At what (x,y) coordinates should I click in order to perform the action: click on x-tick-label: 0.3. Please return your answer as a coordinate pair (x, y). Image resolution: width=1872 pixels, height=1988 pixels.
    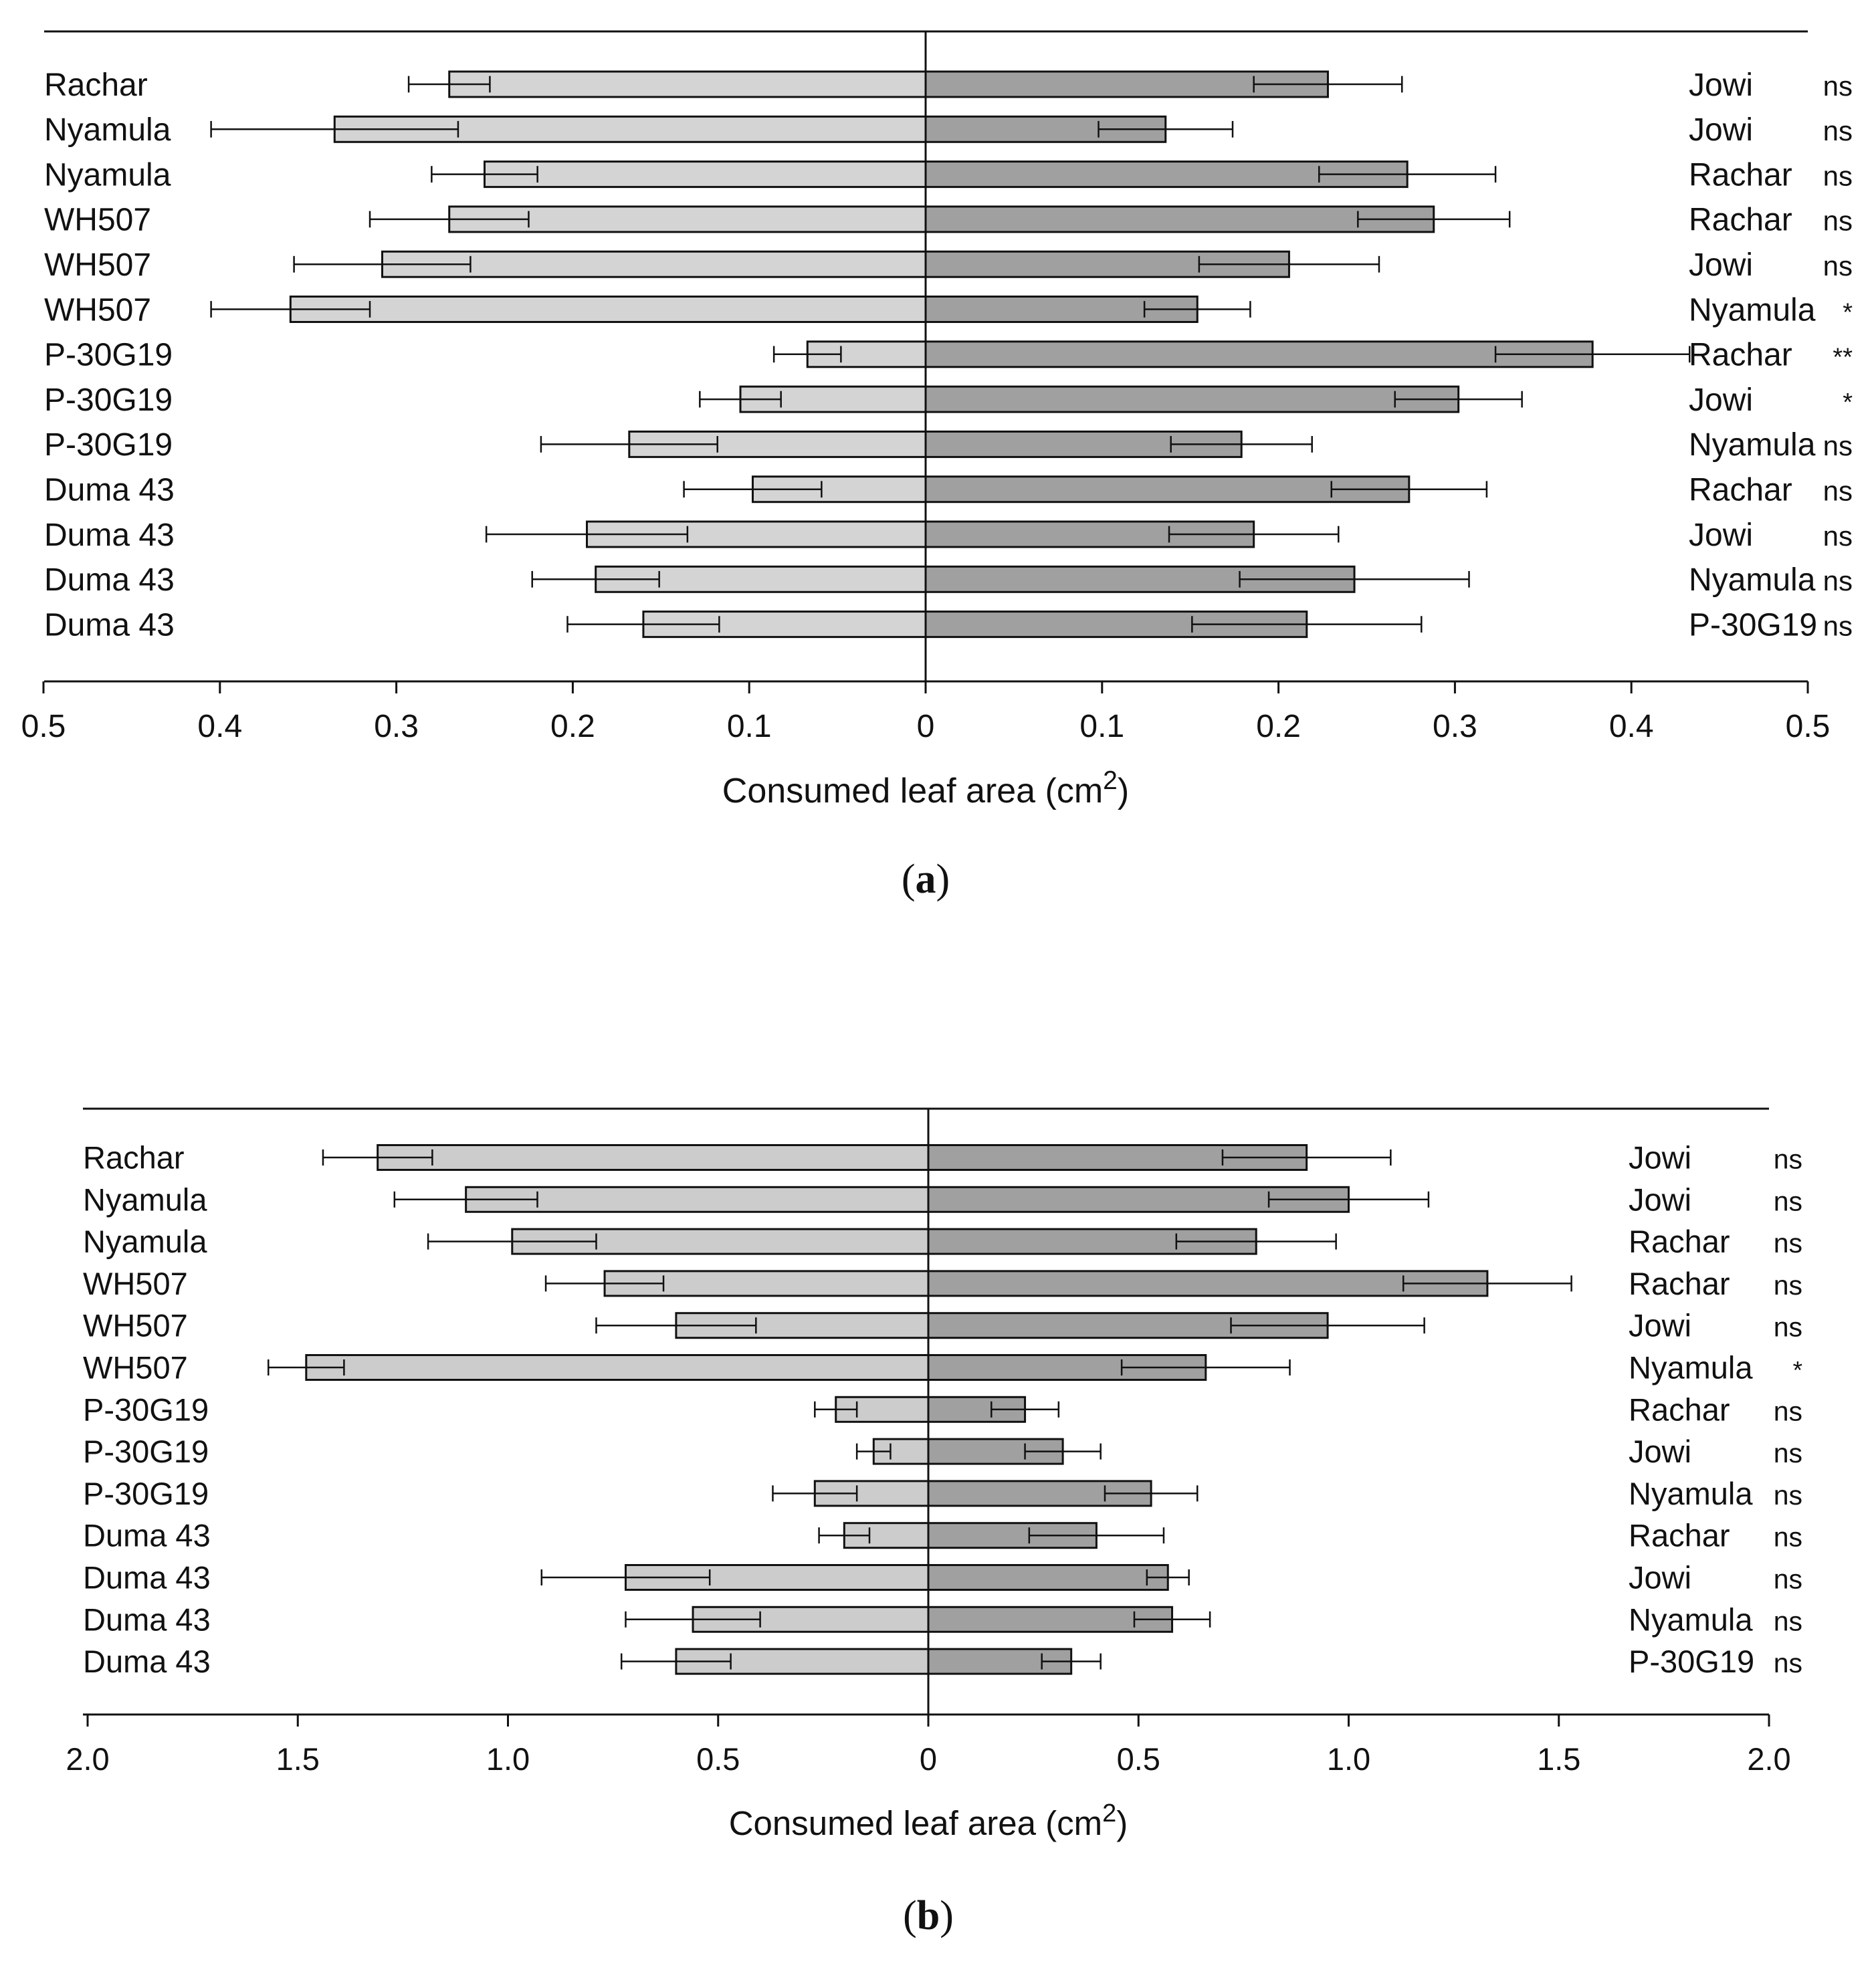
    Looking at the image, I should click on (396, 726).